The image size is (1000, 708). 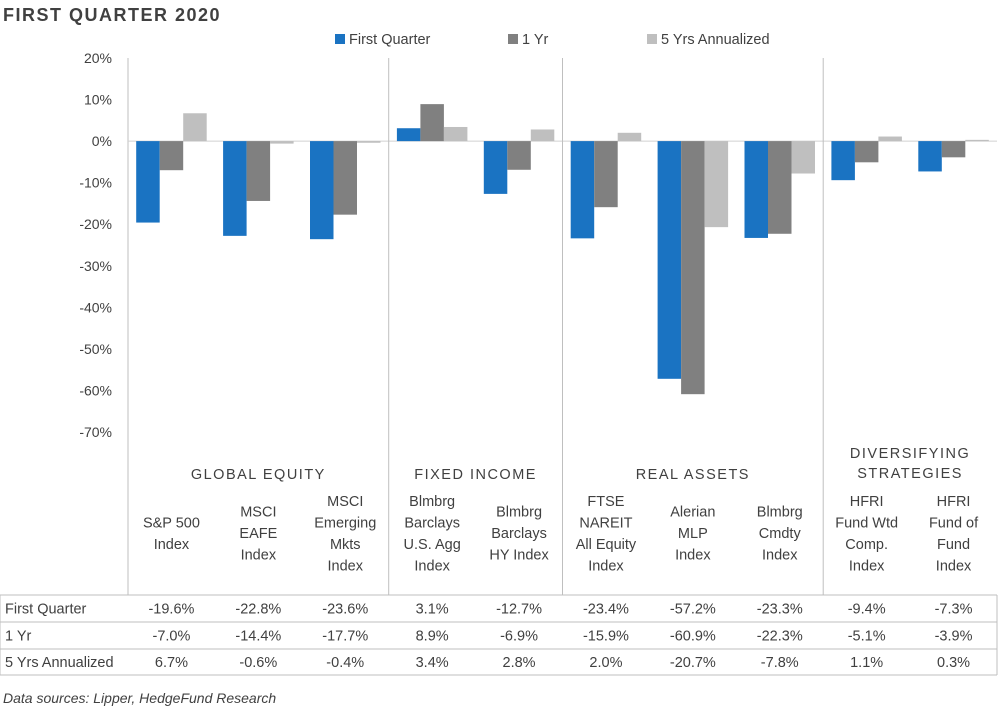 What do you see at coordinates (867, 637) in the screenshot?
I see `table-cell: -5.1%` at bounding box center [867, 637].